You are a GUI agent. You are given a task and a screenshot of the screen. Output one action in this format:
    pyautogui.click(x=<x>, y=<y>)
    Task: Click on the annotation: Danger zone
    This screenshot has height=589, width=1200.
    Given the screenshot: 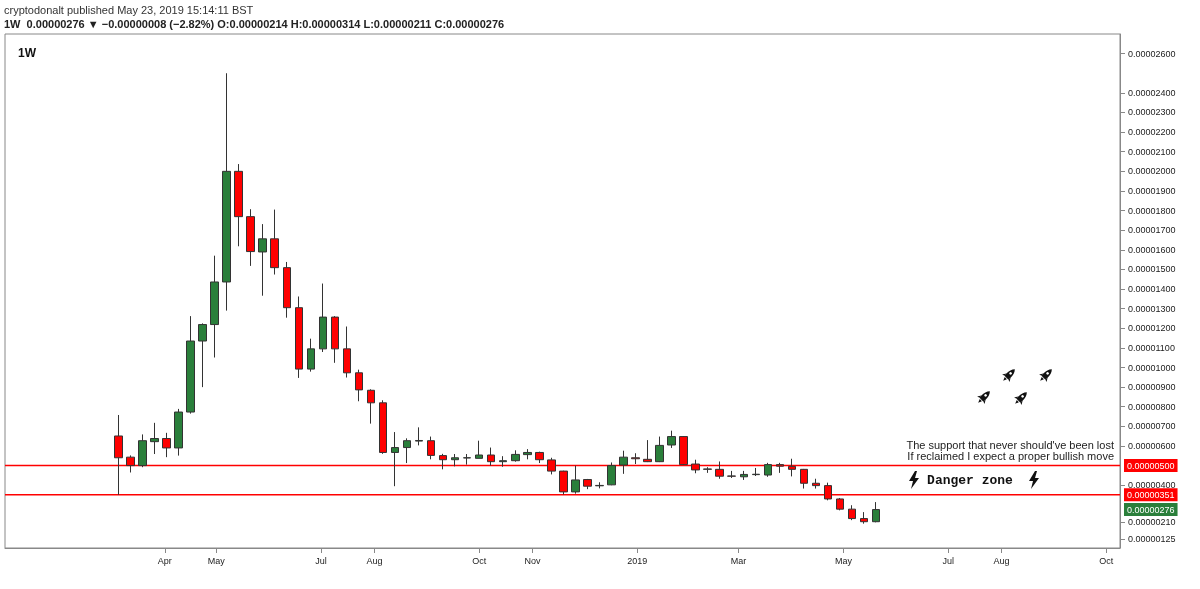 What is the action you would take?
    pyautogui.click(x=970, y=480)
    